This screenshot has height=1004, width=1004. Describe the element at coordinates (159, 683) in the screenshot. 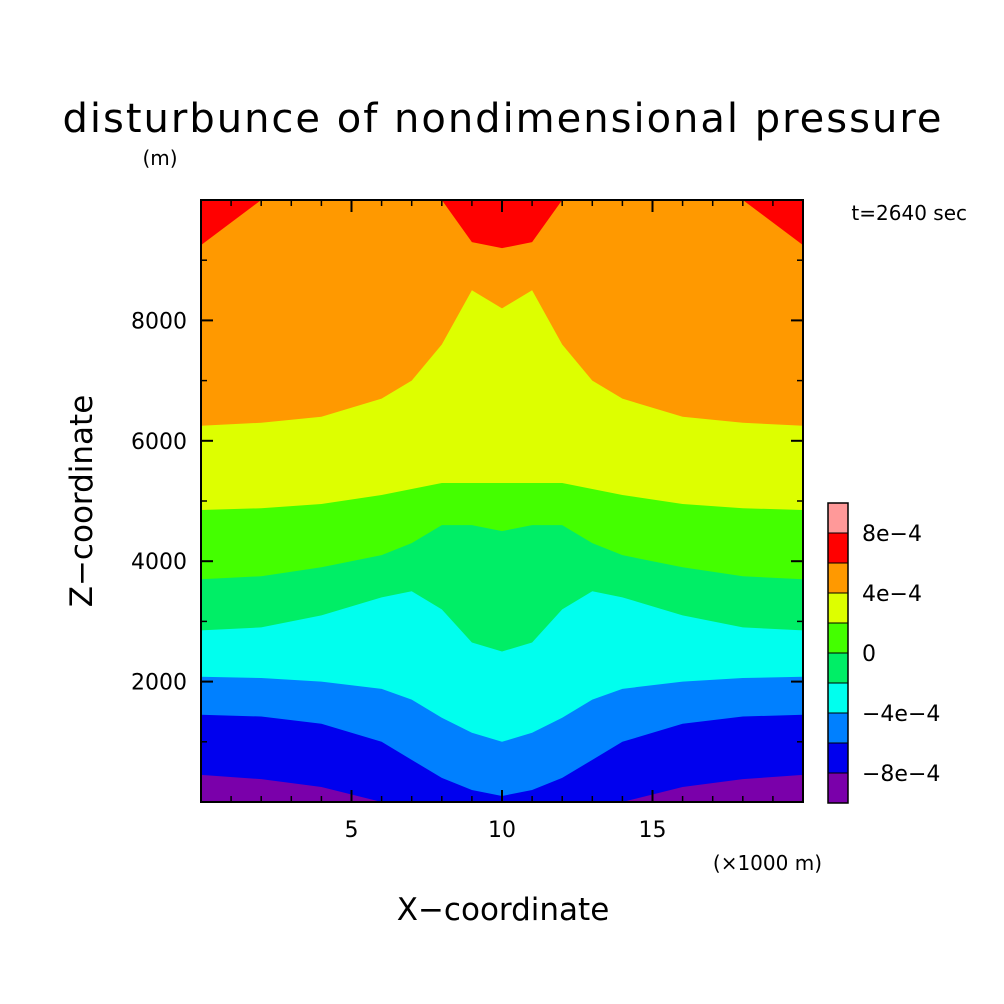

I see `y-tick-label: 2000` at that location.